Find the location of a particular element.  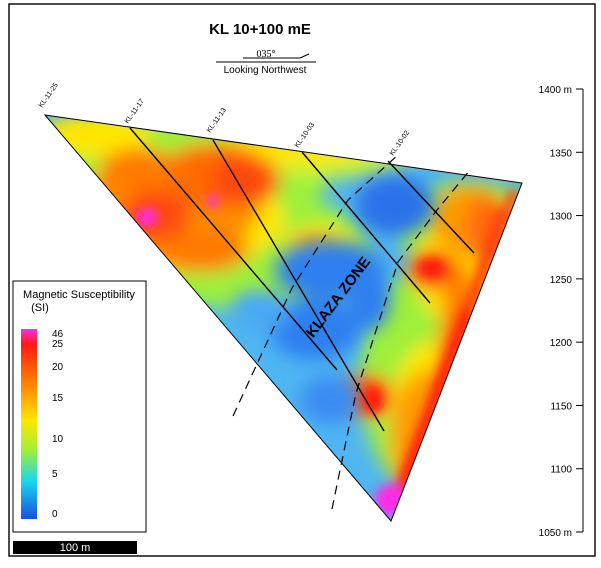

elevation-tick-label: 1200 is located at coordinates (561, 343).